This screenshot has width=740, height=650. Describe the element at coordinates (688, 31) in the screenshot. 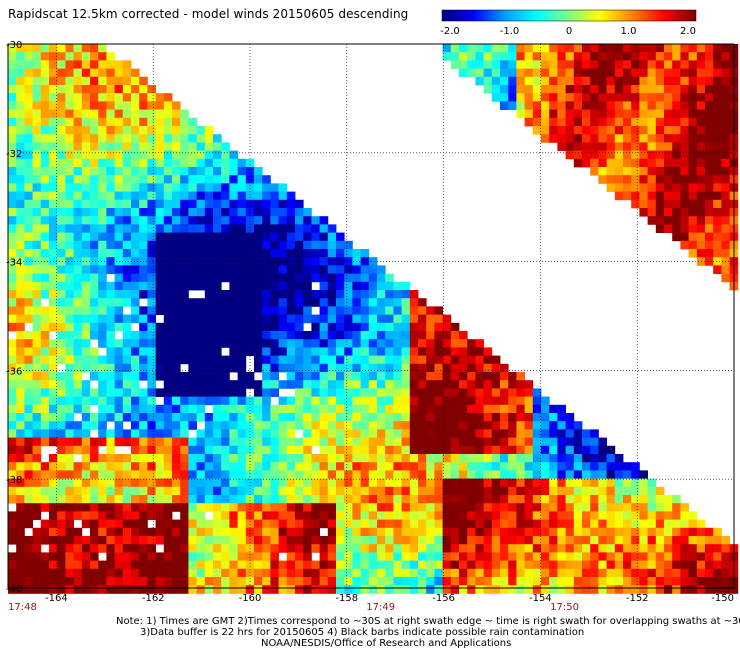

I see `colorbar-tick-label: 2.0` at that location.